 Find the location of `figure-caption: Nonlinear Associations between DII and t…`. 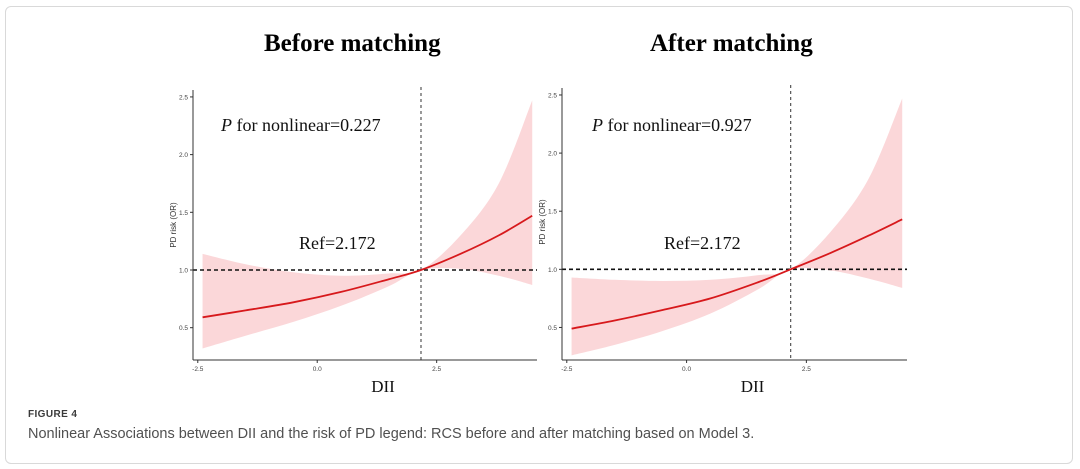

figure-caption: Nonlinear Associations between DII and t… is located at coordinates (391, 434).